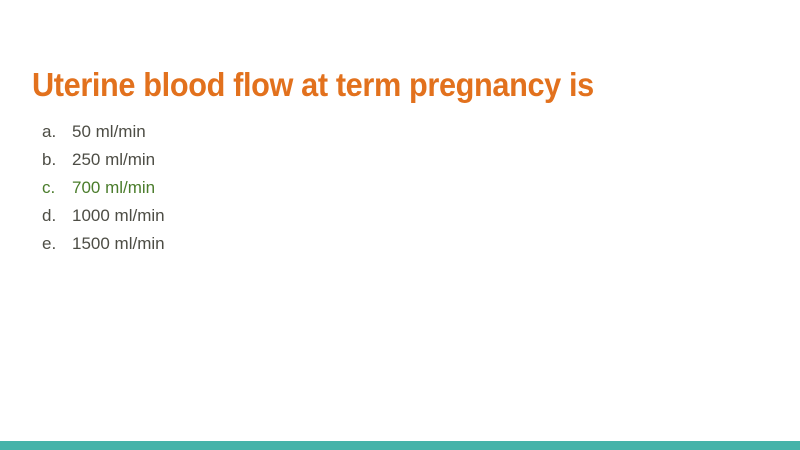  I want to click on option-text: 1000 ml/min, so click(118, 215).